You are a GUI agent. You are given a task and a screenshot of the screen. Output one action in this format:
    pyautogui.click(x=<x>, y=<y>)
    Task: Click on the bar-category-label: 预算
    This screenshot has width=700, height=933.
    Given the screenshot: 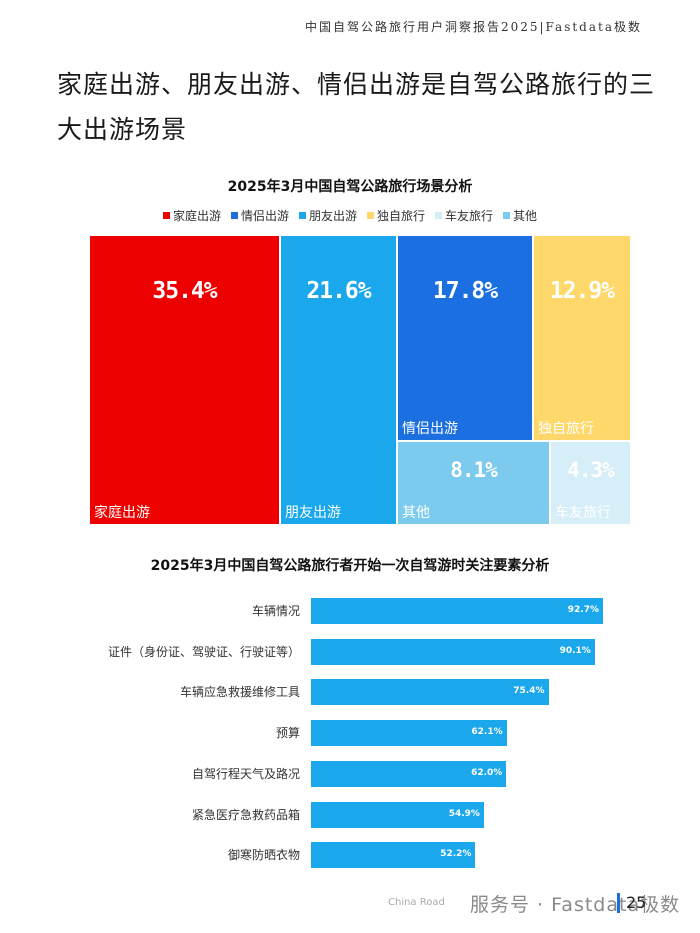 What is the action you would take?
    pyautogui.click(x=287, y=733)
    